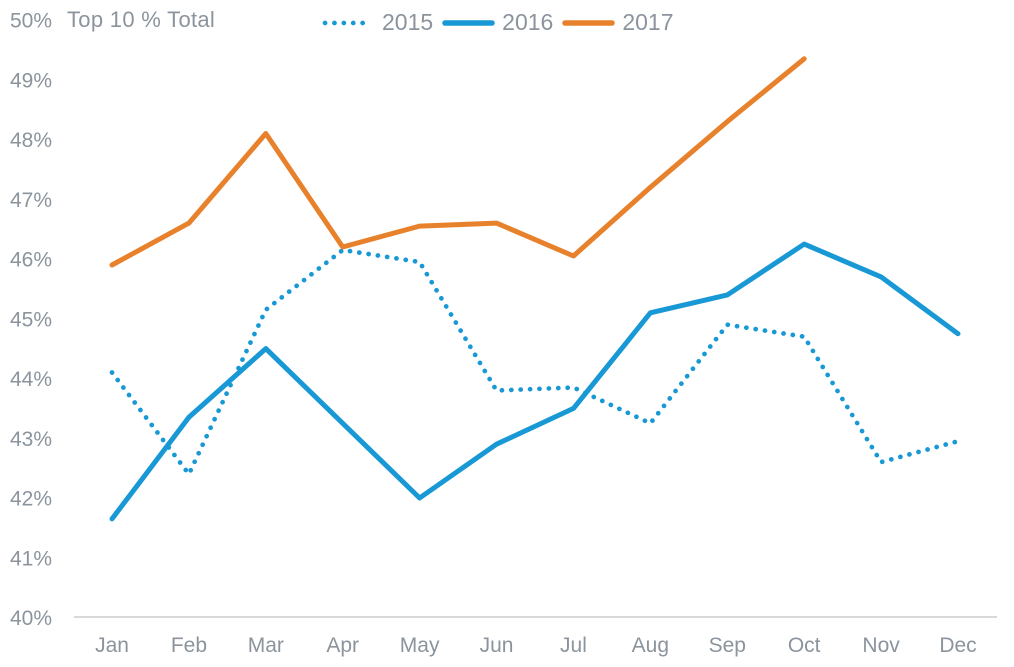 The width and height of the screenshot is (1014, 667). I want to click on x-axis-tick-label: Jan, so click(112, 645).